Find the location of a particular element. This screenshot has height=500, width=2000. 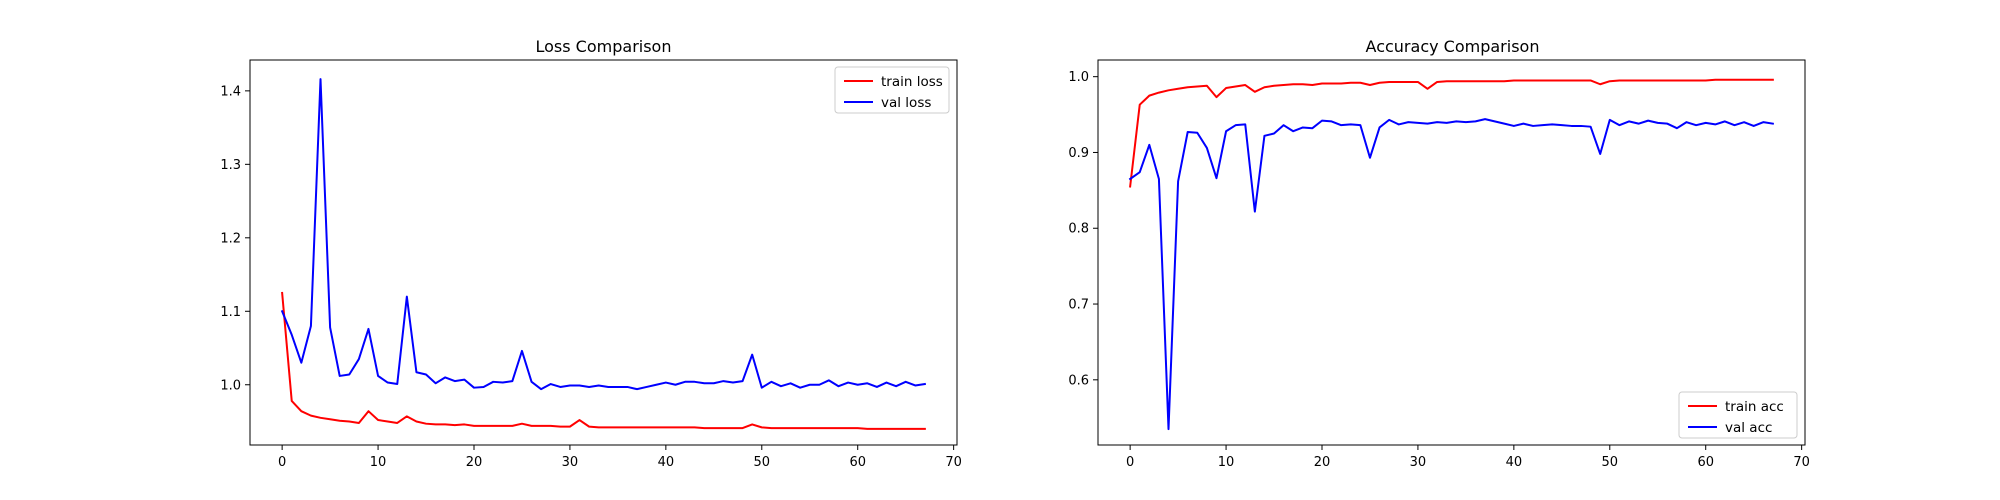

loss-x-tick-label: 0 is located at coordinates (282, 462).